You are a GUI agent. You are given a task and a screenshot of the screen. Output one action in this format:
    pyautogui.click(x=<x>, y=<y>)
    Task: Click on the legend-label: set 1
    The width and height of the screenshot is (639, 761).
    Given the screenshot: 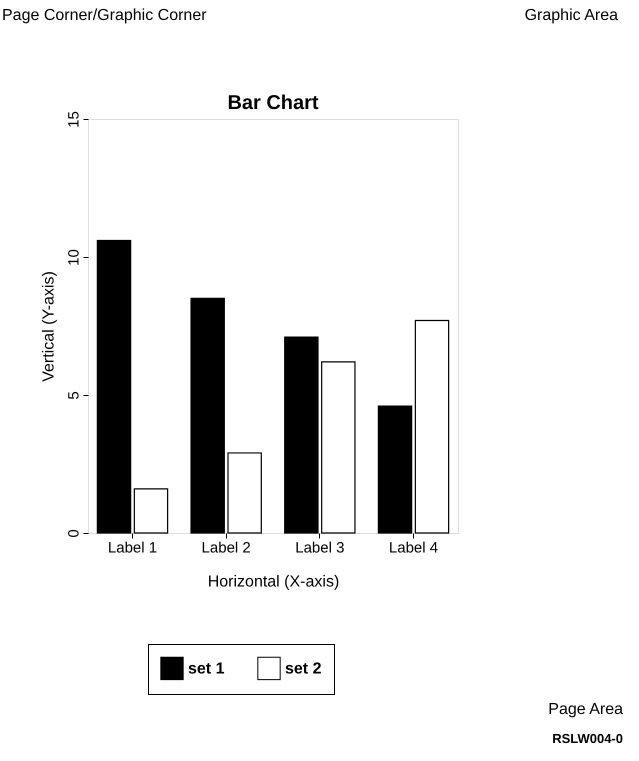 What is the action you would take?
    pyautogui.click(x=206, y=669)
    